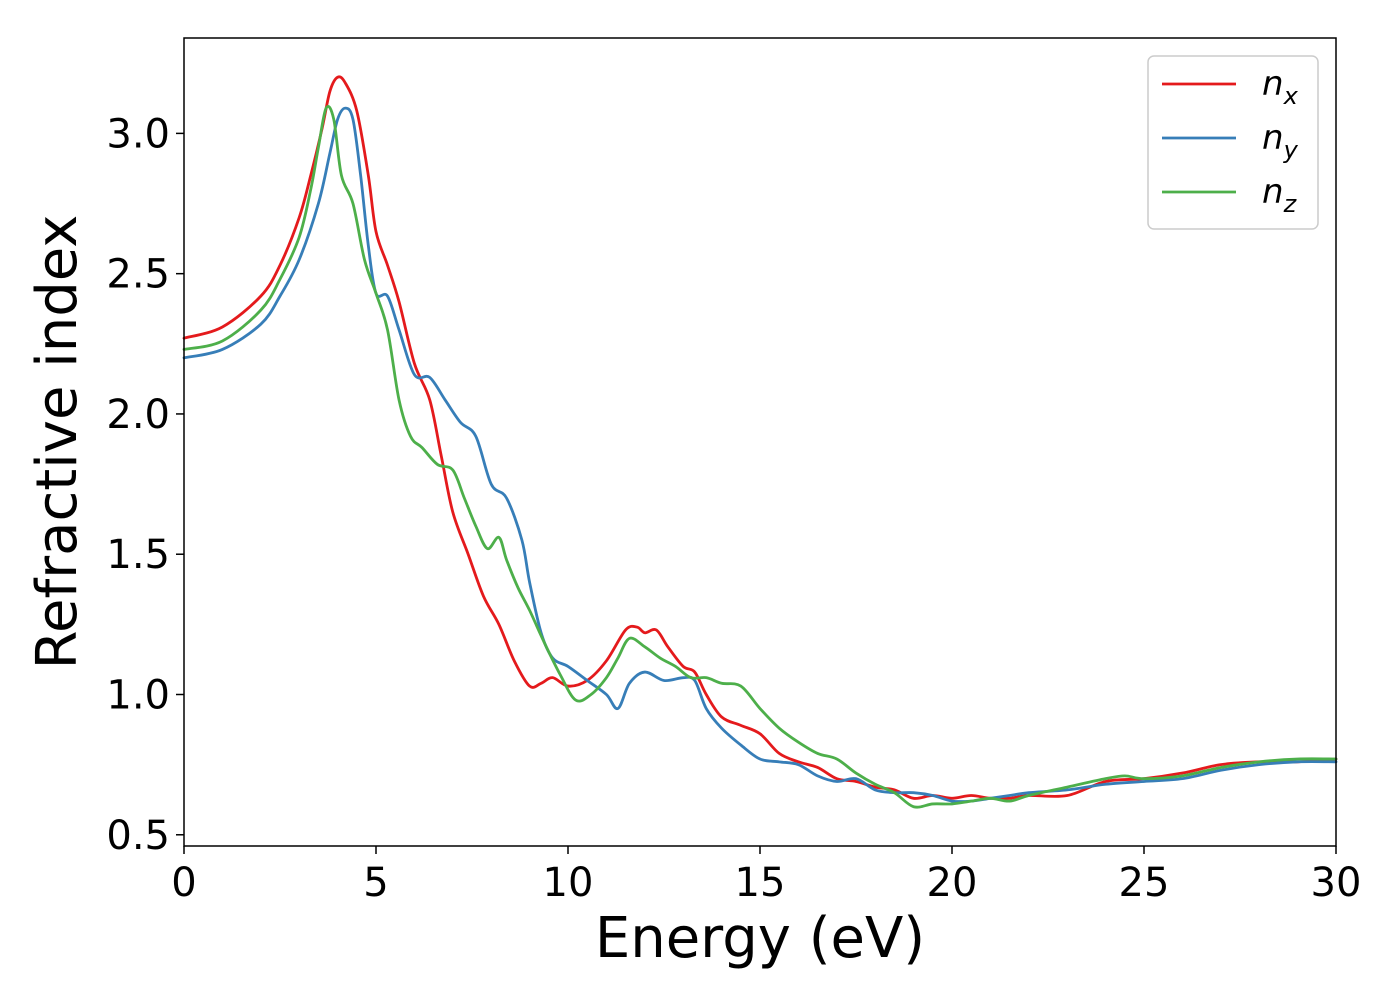  Describe the element at coordinates (568, 883) in the screenshot. I see `x-tick-label: 10` at that location.